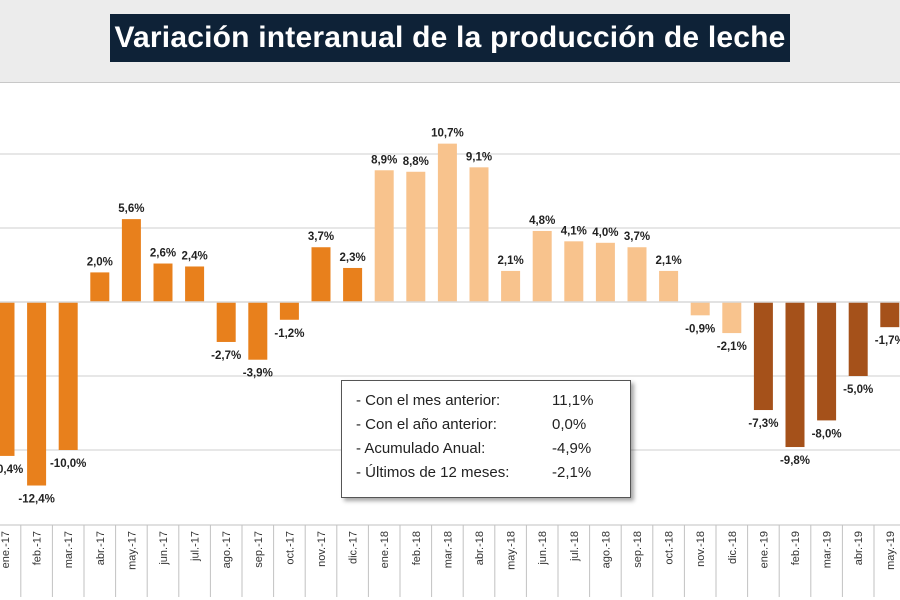 The image size is (900, 600). What do you see at coordinates (385, 549) in the screenshot?
I see `category-label: ene.-18` at bounding box center [385, 549].